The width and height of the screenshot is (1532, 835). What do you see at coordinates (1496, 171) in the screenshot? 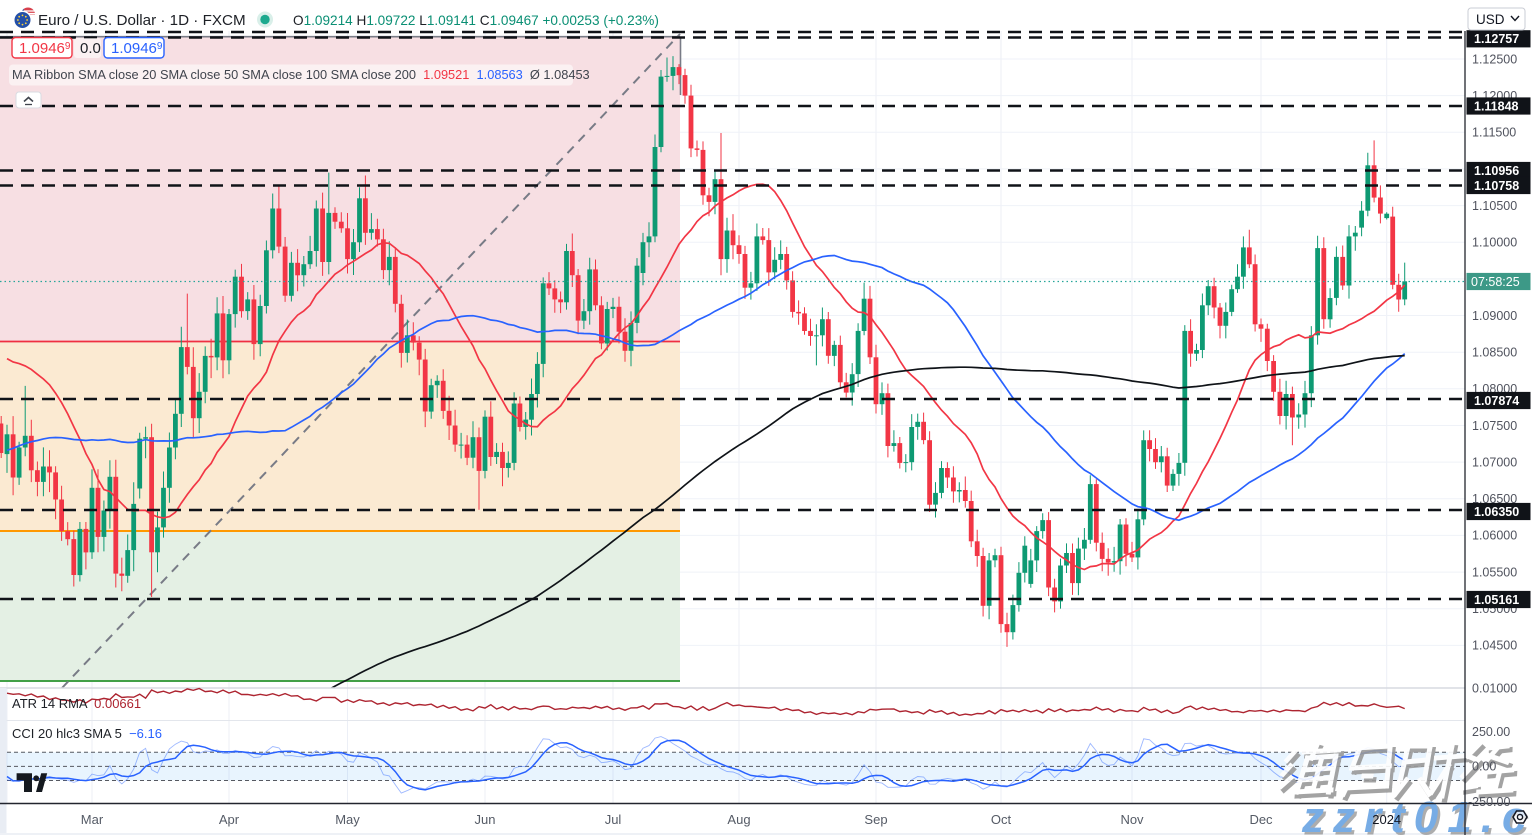
I see `svg-text: 1.10956` at bounding box center [1496, 171].